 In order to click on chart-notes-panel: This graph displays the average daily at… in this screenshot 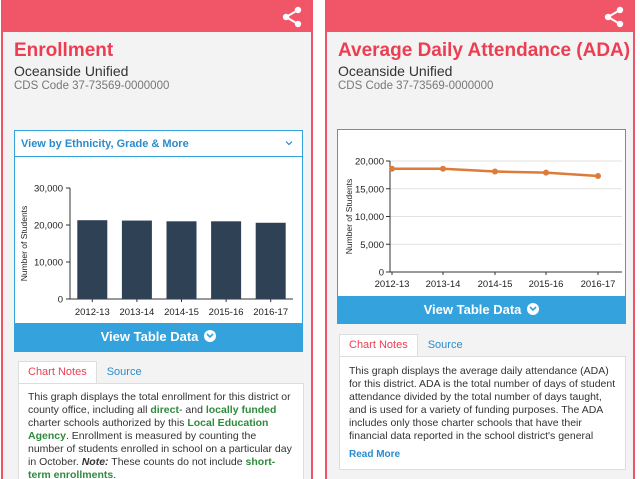, I will do `click(482, 413)`.